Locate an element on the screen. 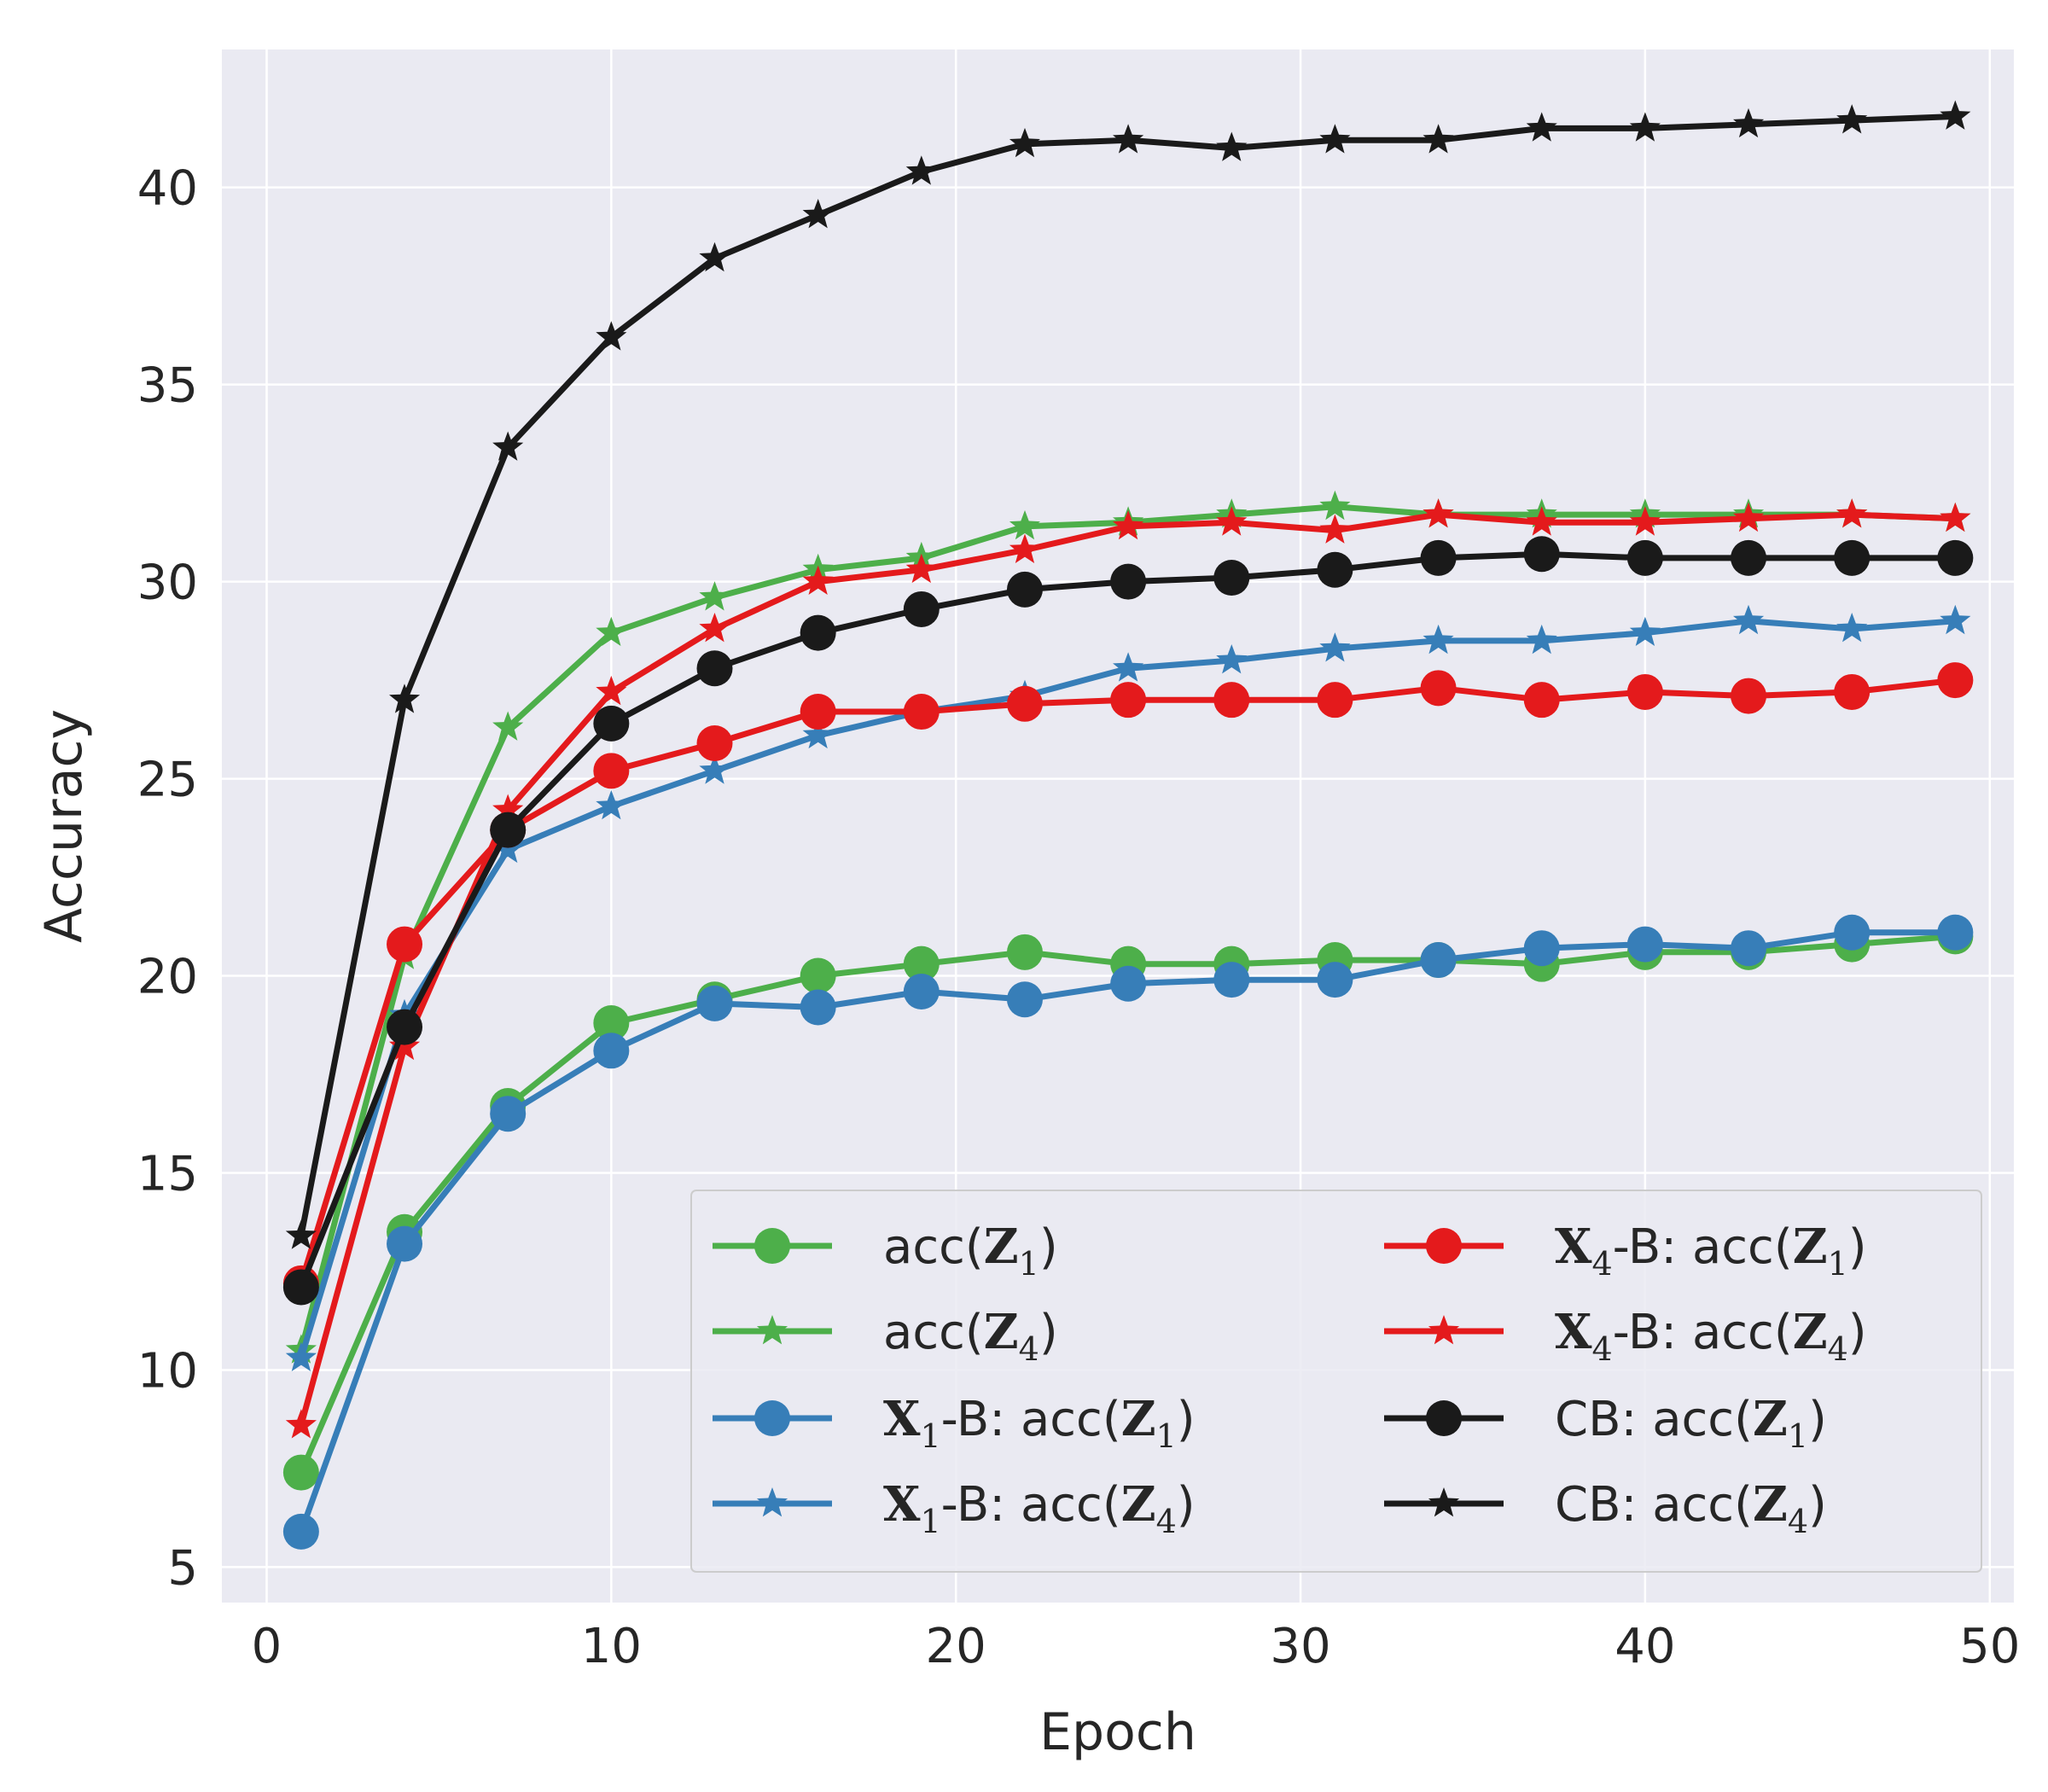 This screenshot has height=1792, width=2048. legend-item: X1-B: acc(Z1) is located at coordinates (955, 1423).